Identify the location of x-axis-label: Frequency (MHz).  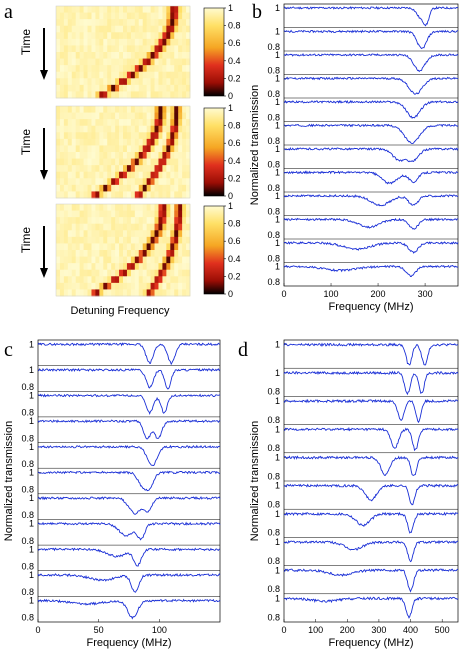
(129, 643).